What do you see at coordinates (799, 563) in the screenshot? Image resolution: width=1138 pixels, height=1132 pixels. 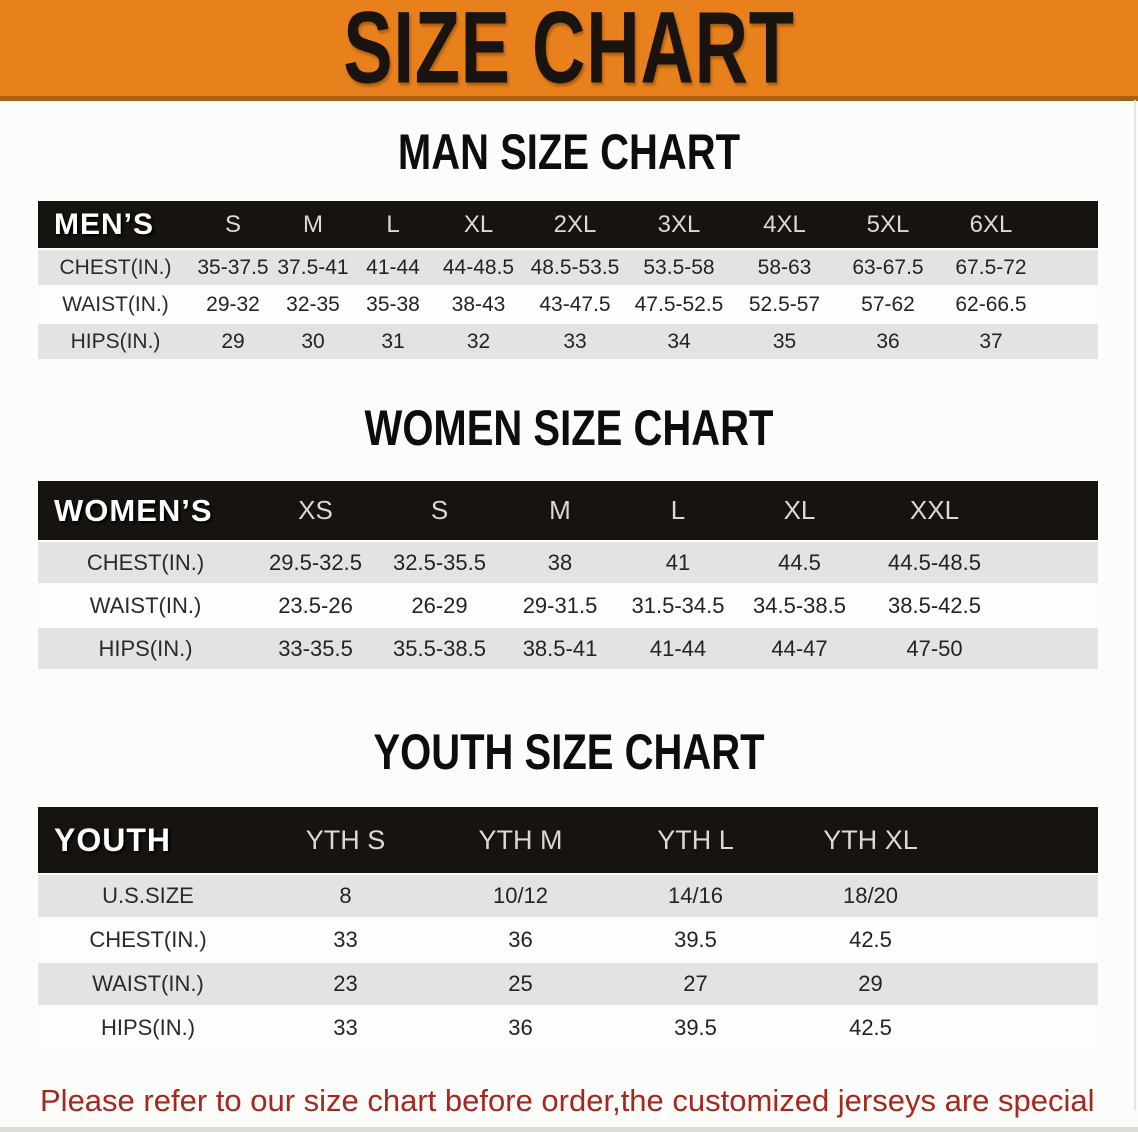 I see `size-value-cell: 44.5` at bounding box center [799, 563].